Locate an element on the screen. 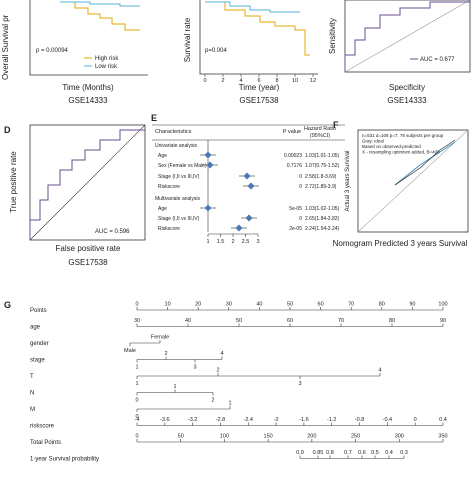 The width and height of the screenshot is (474, 479). y-label: Sensitivity is located at coordinates (332, 36).